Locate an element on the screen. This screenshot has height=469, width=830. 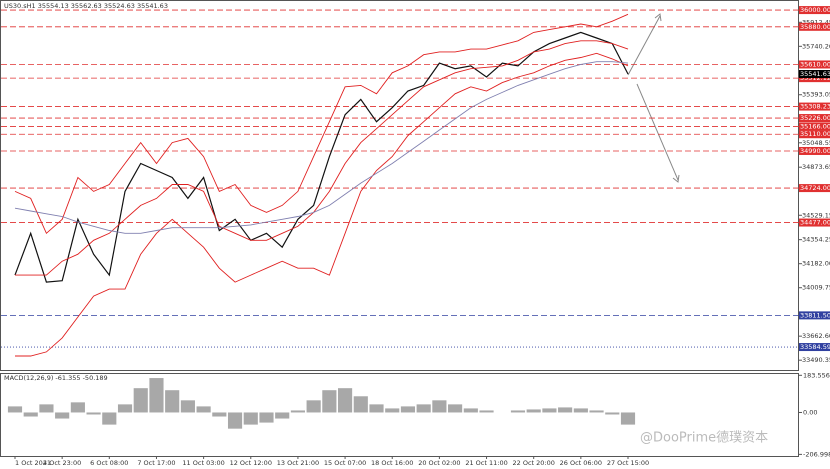
x-tick-label: 15 Oct 07:00 is located at coordinates (345, 463).